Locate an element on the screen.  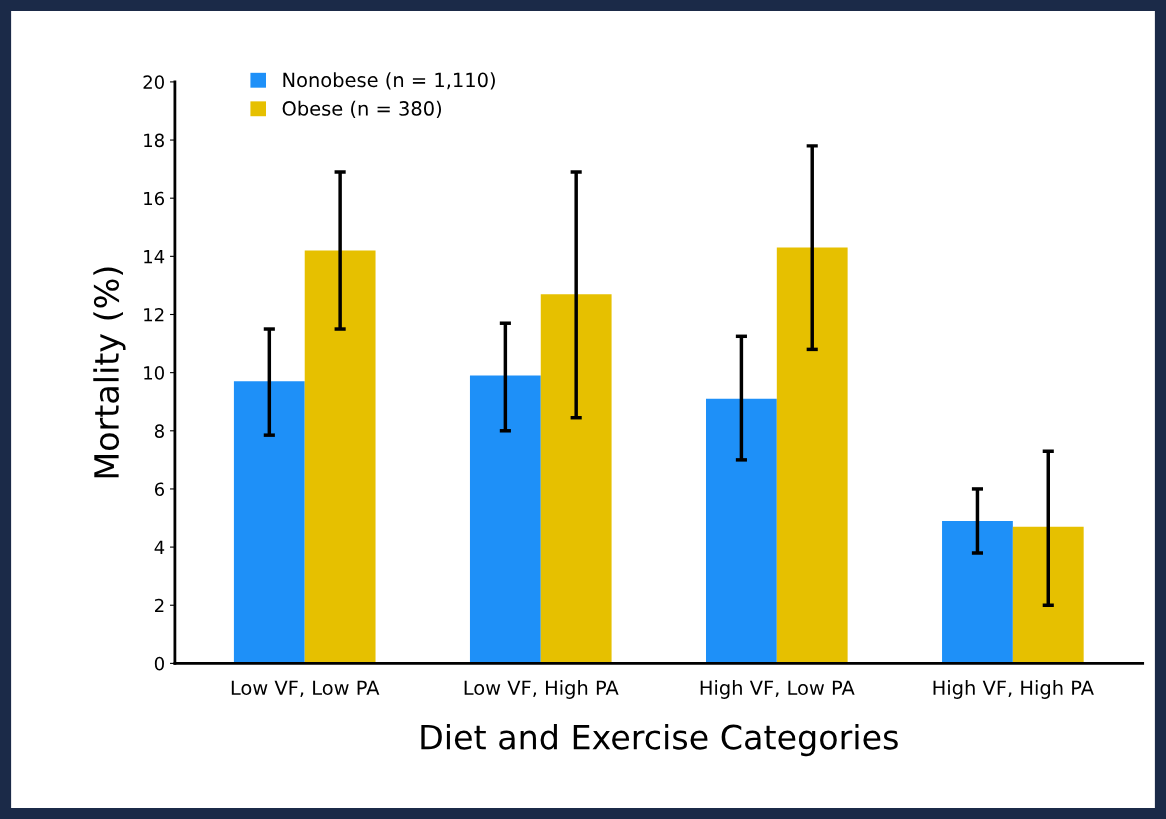
x-tick-label: High VF, High PA is located at coordinates (1013, 689).